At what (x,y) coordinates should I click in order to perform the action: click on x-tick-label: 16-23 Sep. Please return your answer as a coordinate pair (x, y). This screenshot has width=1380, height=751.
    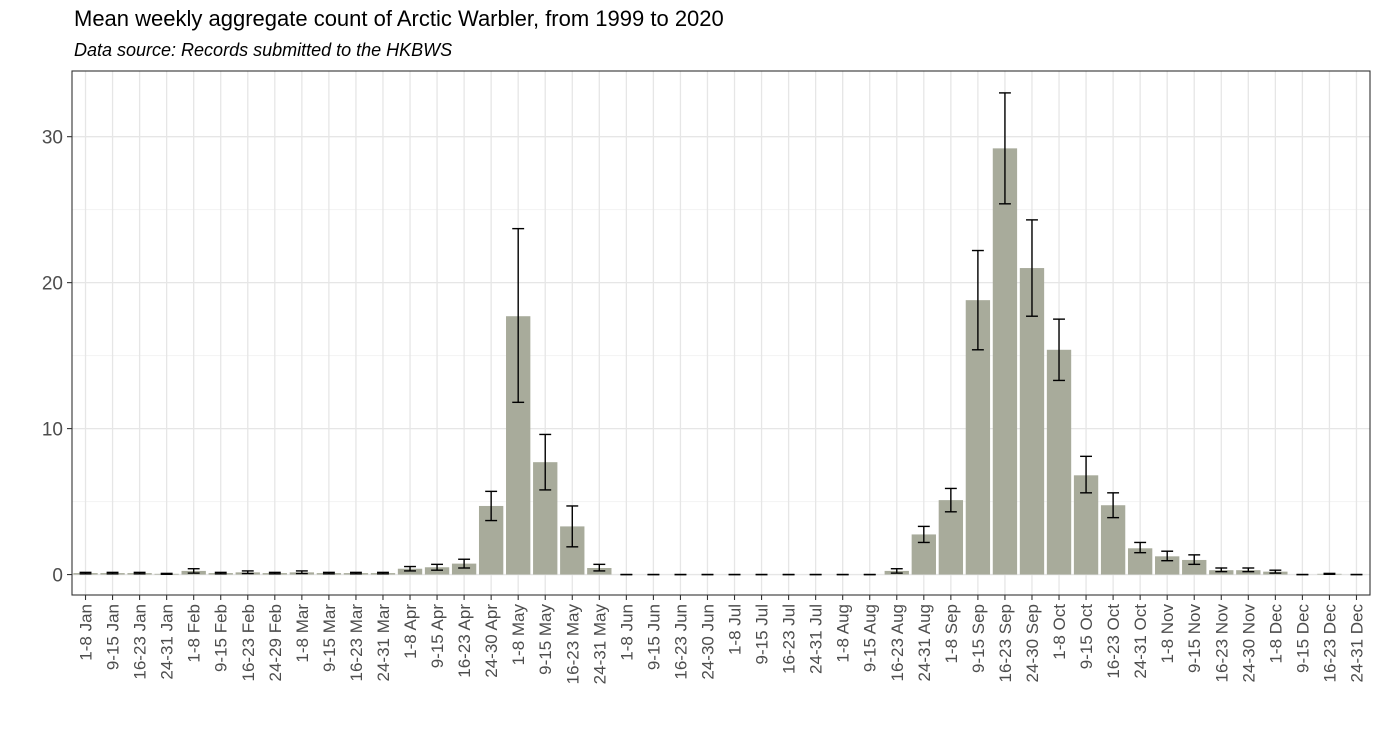
    Looking at the image, I should click on (1005, 643).